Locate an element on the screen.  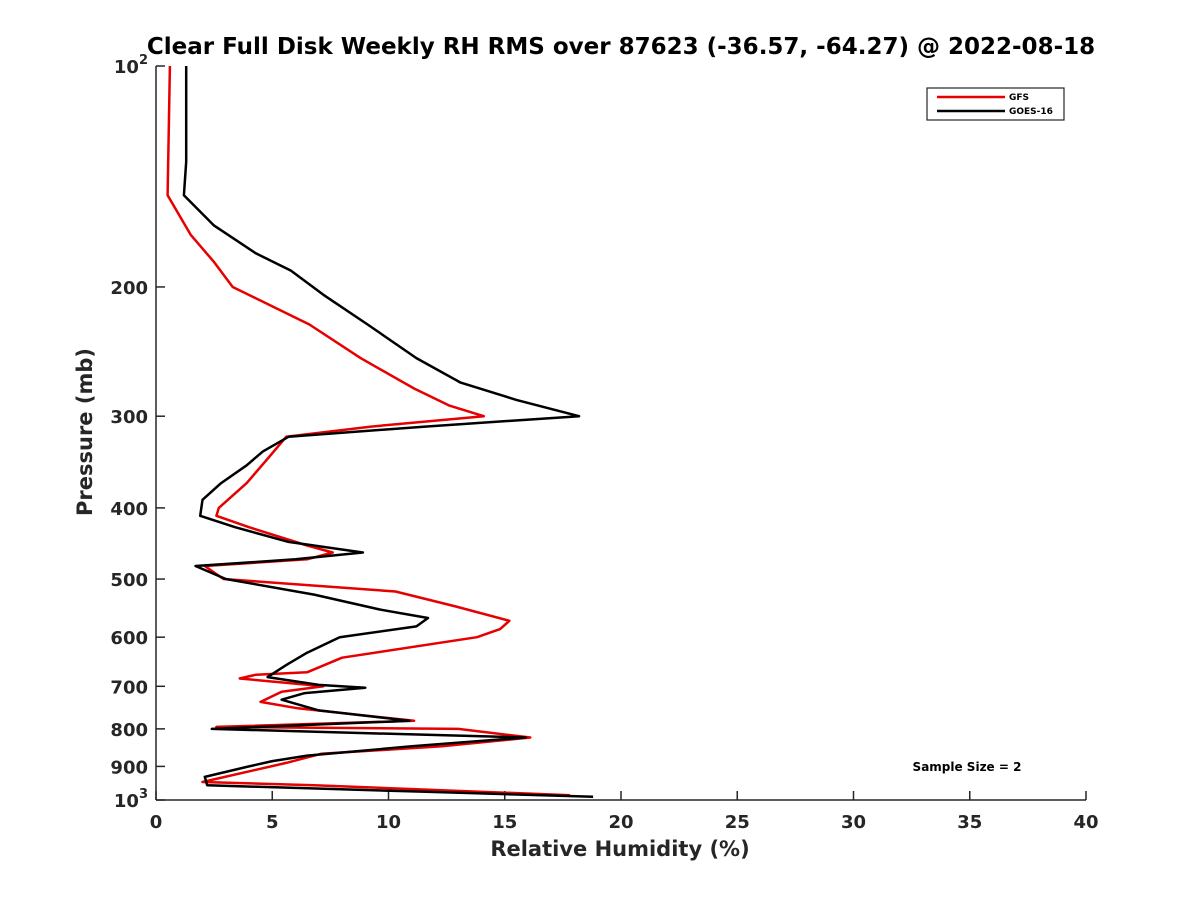
legend: GFS GOES-16 is located at coordinates (995, 104).